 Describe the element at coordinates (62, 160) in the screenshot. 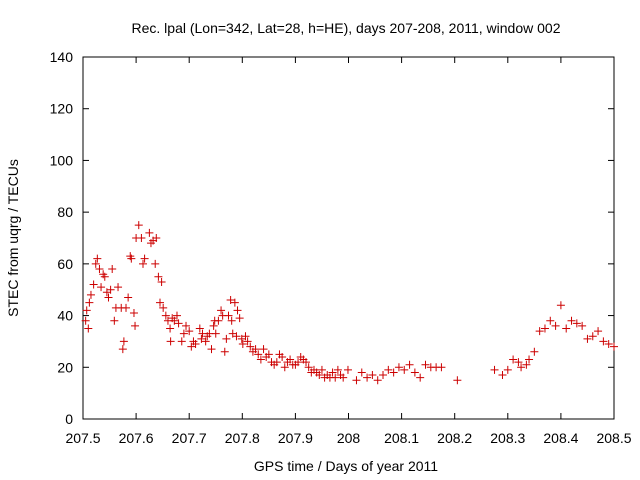

I see `y-tick-label: 100` at that location.